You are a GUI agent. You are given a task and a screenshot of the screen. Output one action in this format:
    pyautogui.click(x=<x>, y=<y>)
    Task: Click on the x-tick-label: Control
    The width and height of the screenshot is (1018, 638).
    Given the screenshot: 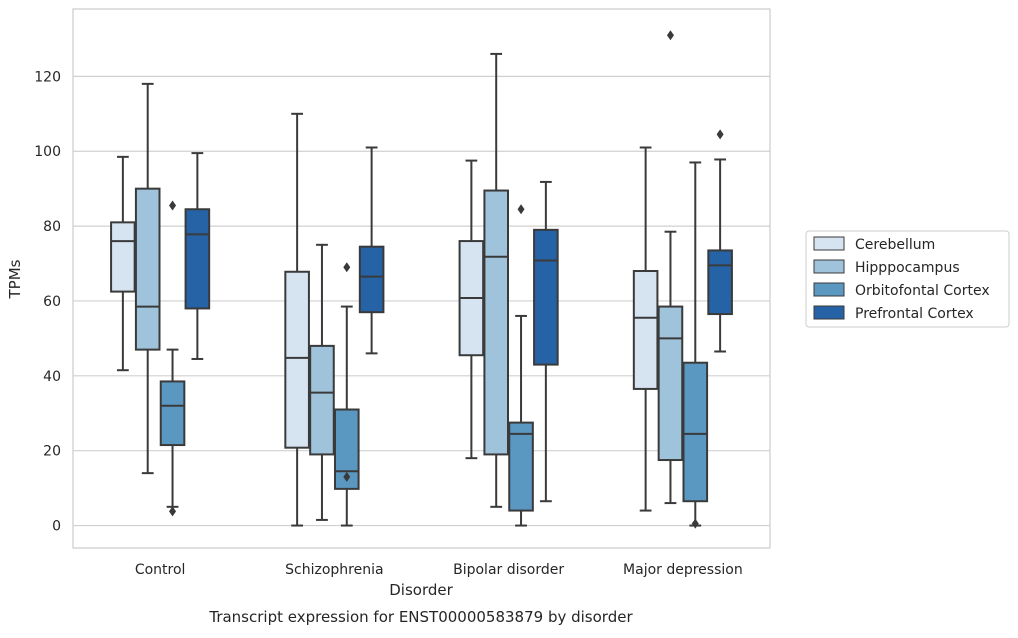 What is the action you would take?
    pyautogui.click(x=160, y=570)
    